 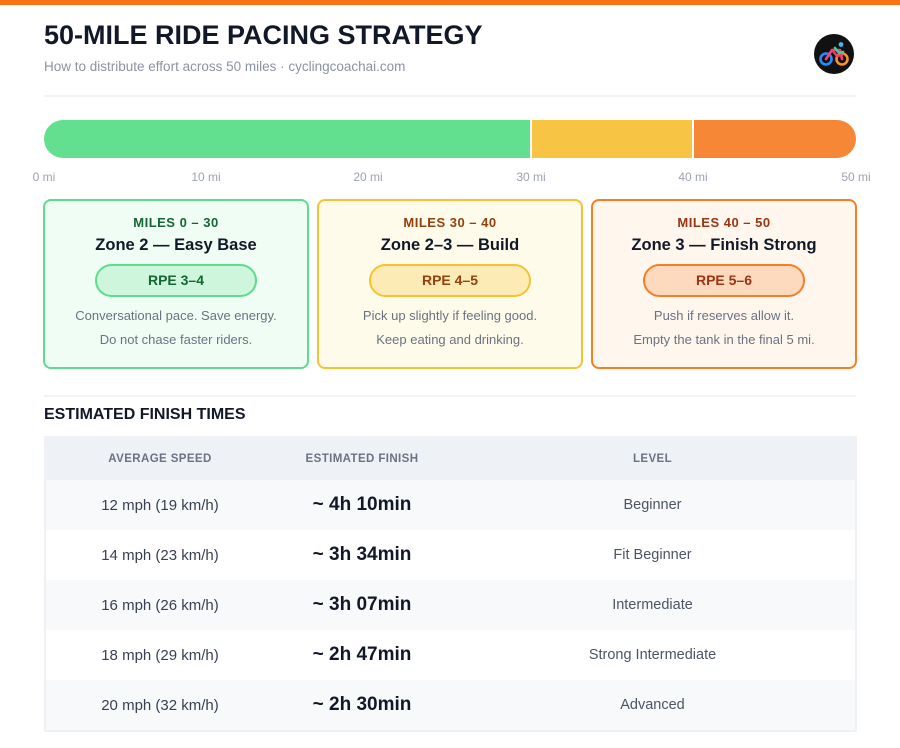 What do you see at coordinates (611, 139) in the screenshot?
I see `segment-build` at bounding box center [611, 139].